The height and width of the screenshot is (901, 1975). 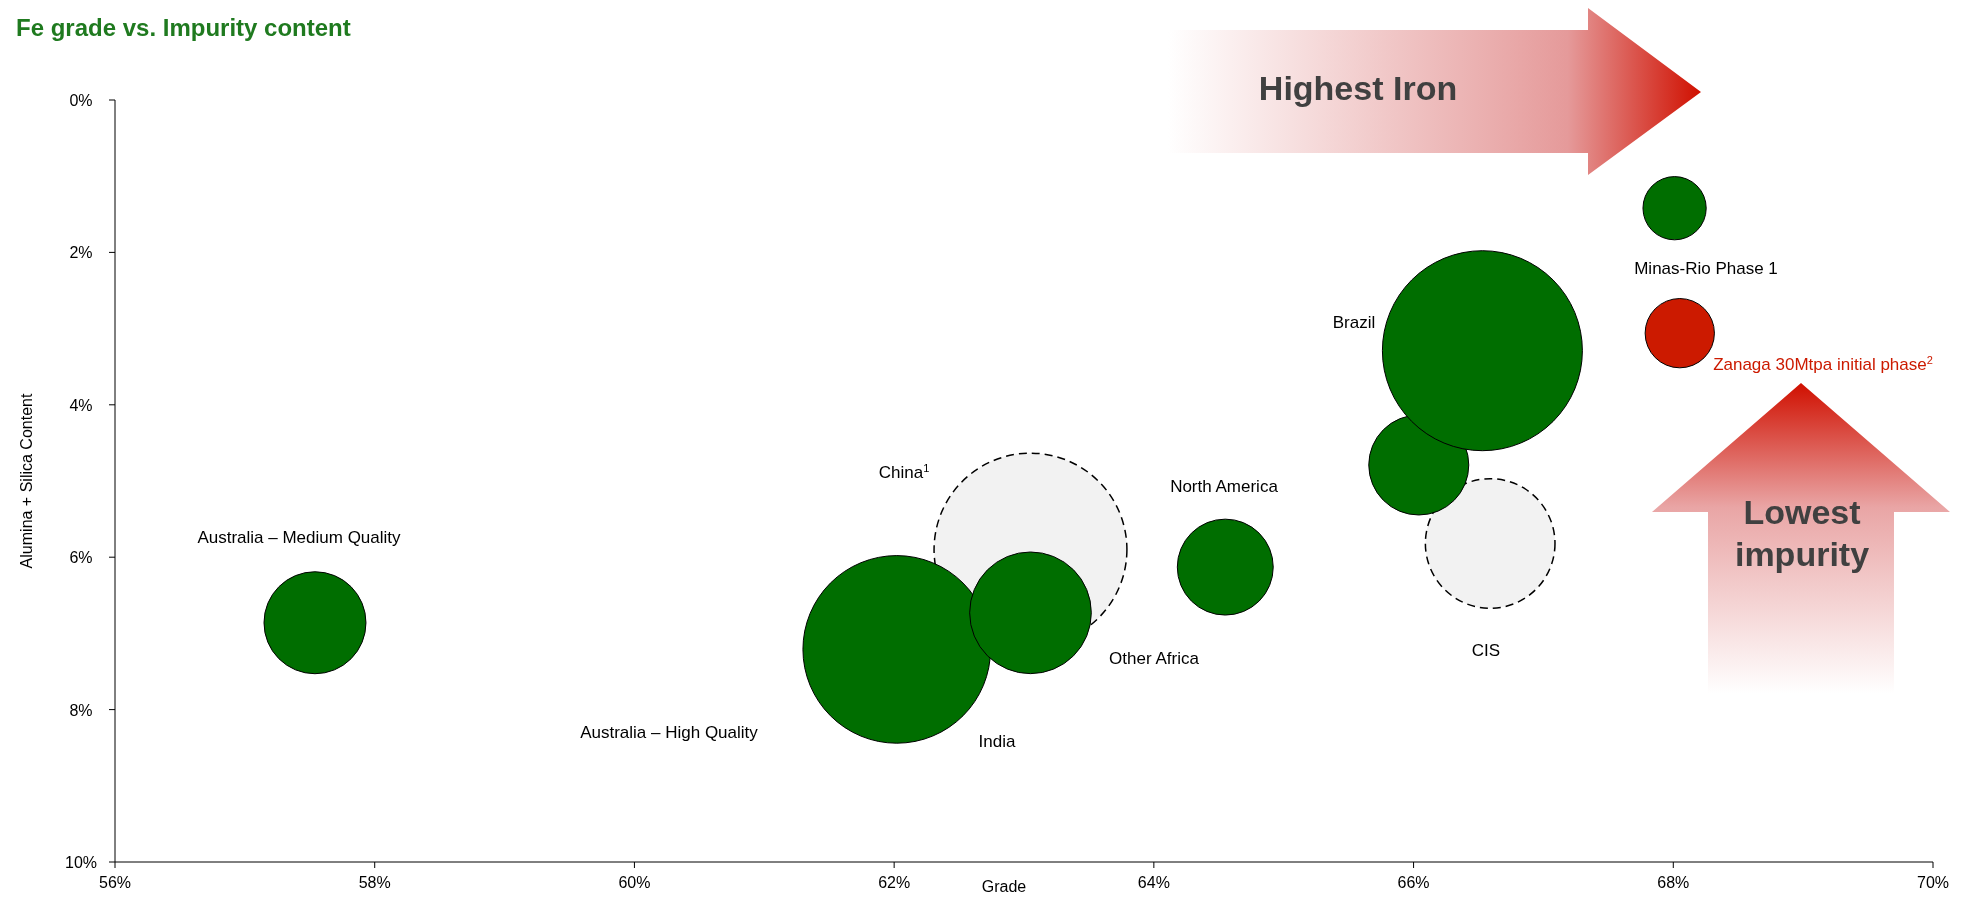 What do you see at coordinates (374, 882) in the screenshot?
I see `x-tick-label: 58%` at bounding box center [374, 882].